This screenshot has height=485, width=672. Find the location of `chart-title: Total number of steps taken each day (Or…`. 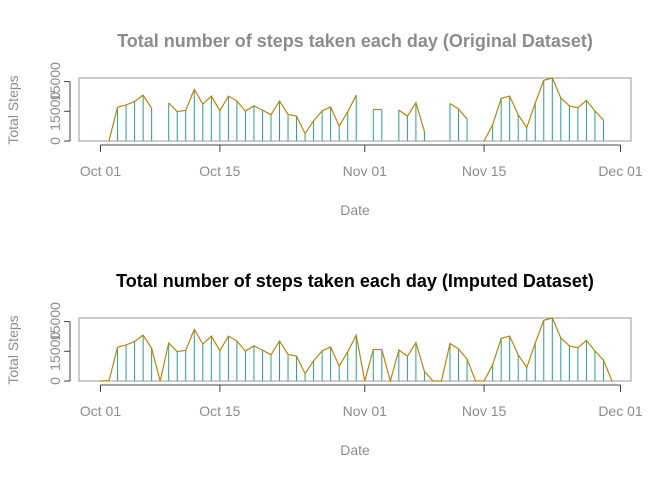

chart-title: Total number of steps taken each day (Or… is located at coordinates (355, 41).